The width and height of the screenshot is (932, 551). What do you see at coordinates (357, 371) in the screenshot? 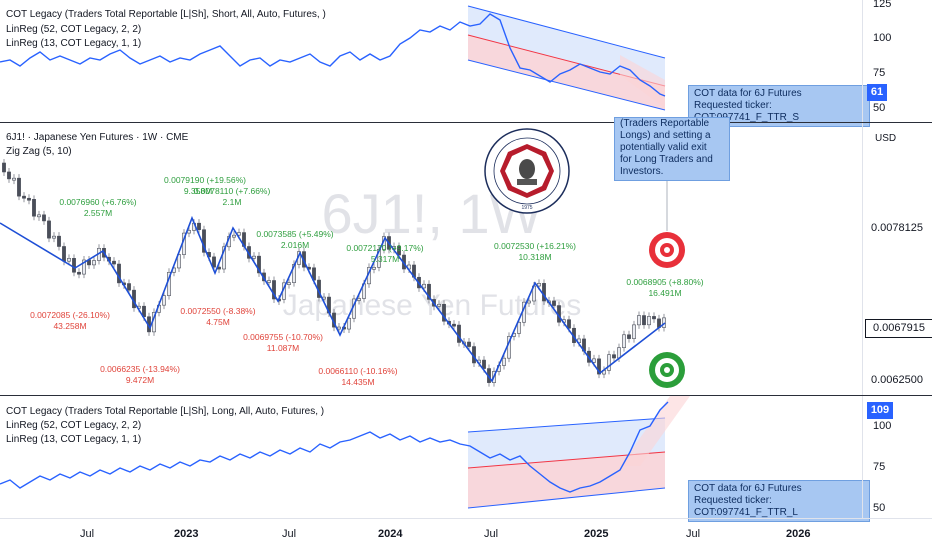
I see `pivot-label-12: 0.0066110 (-10.16%)` at bounding box center [357, 371].